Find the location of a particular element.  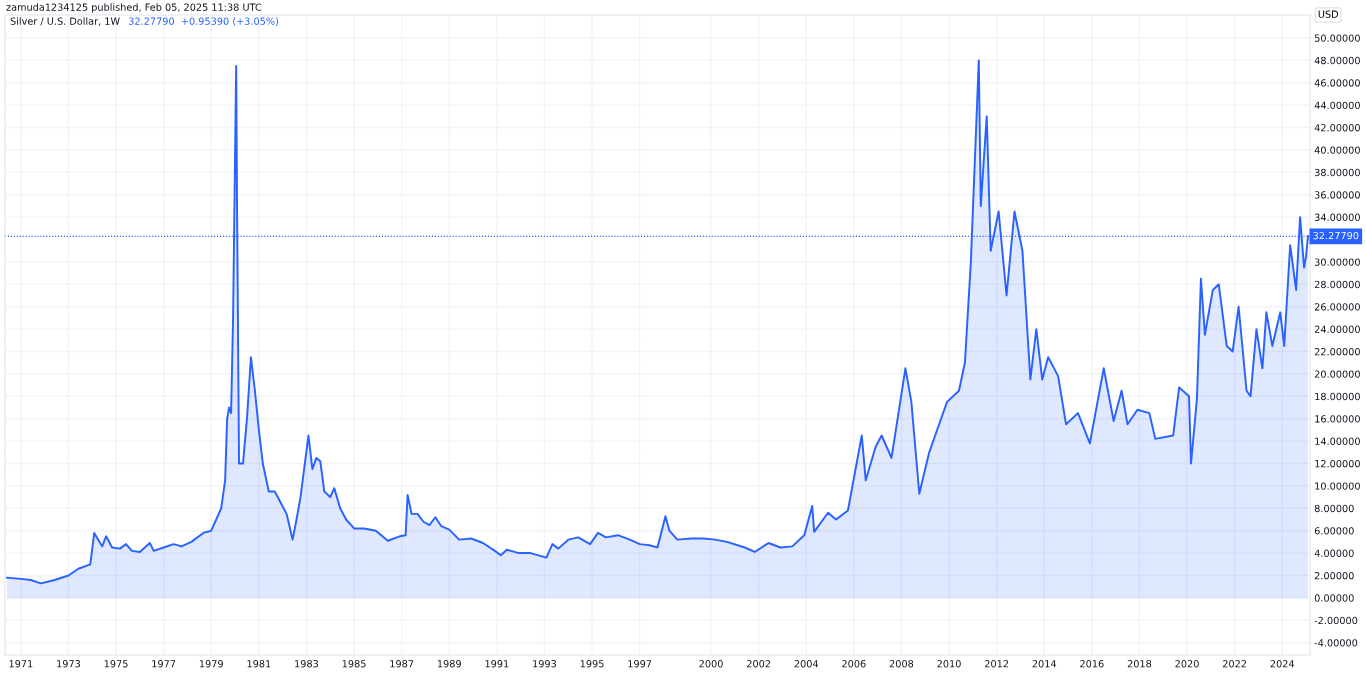

x-tick-label: 2010 is located at coordinates (949, 664).